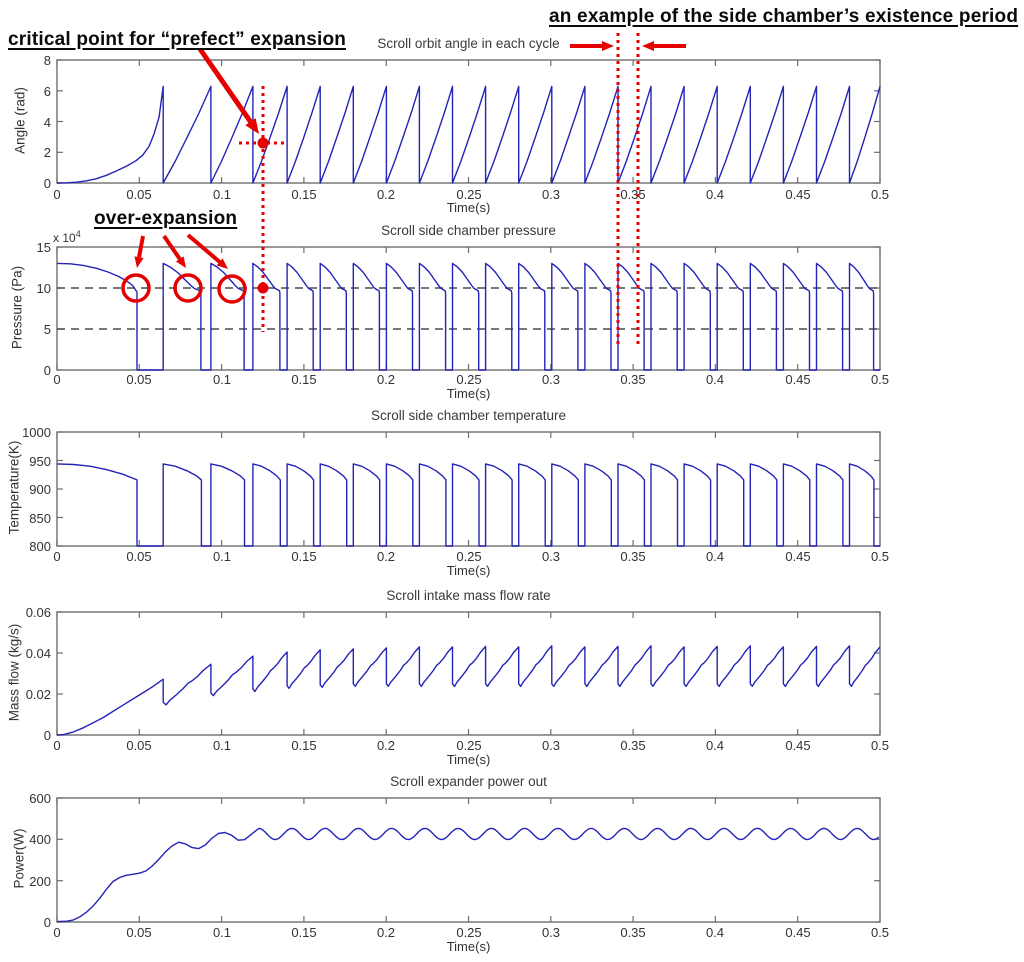  What do you see at coordinates (40, 546) in the screenshot?
I see `y-tick-label: 800` at bounding box center [40, 546].